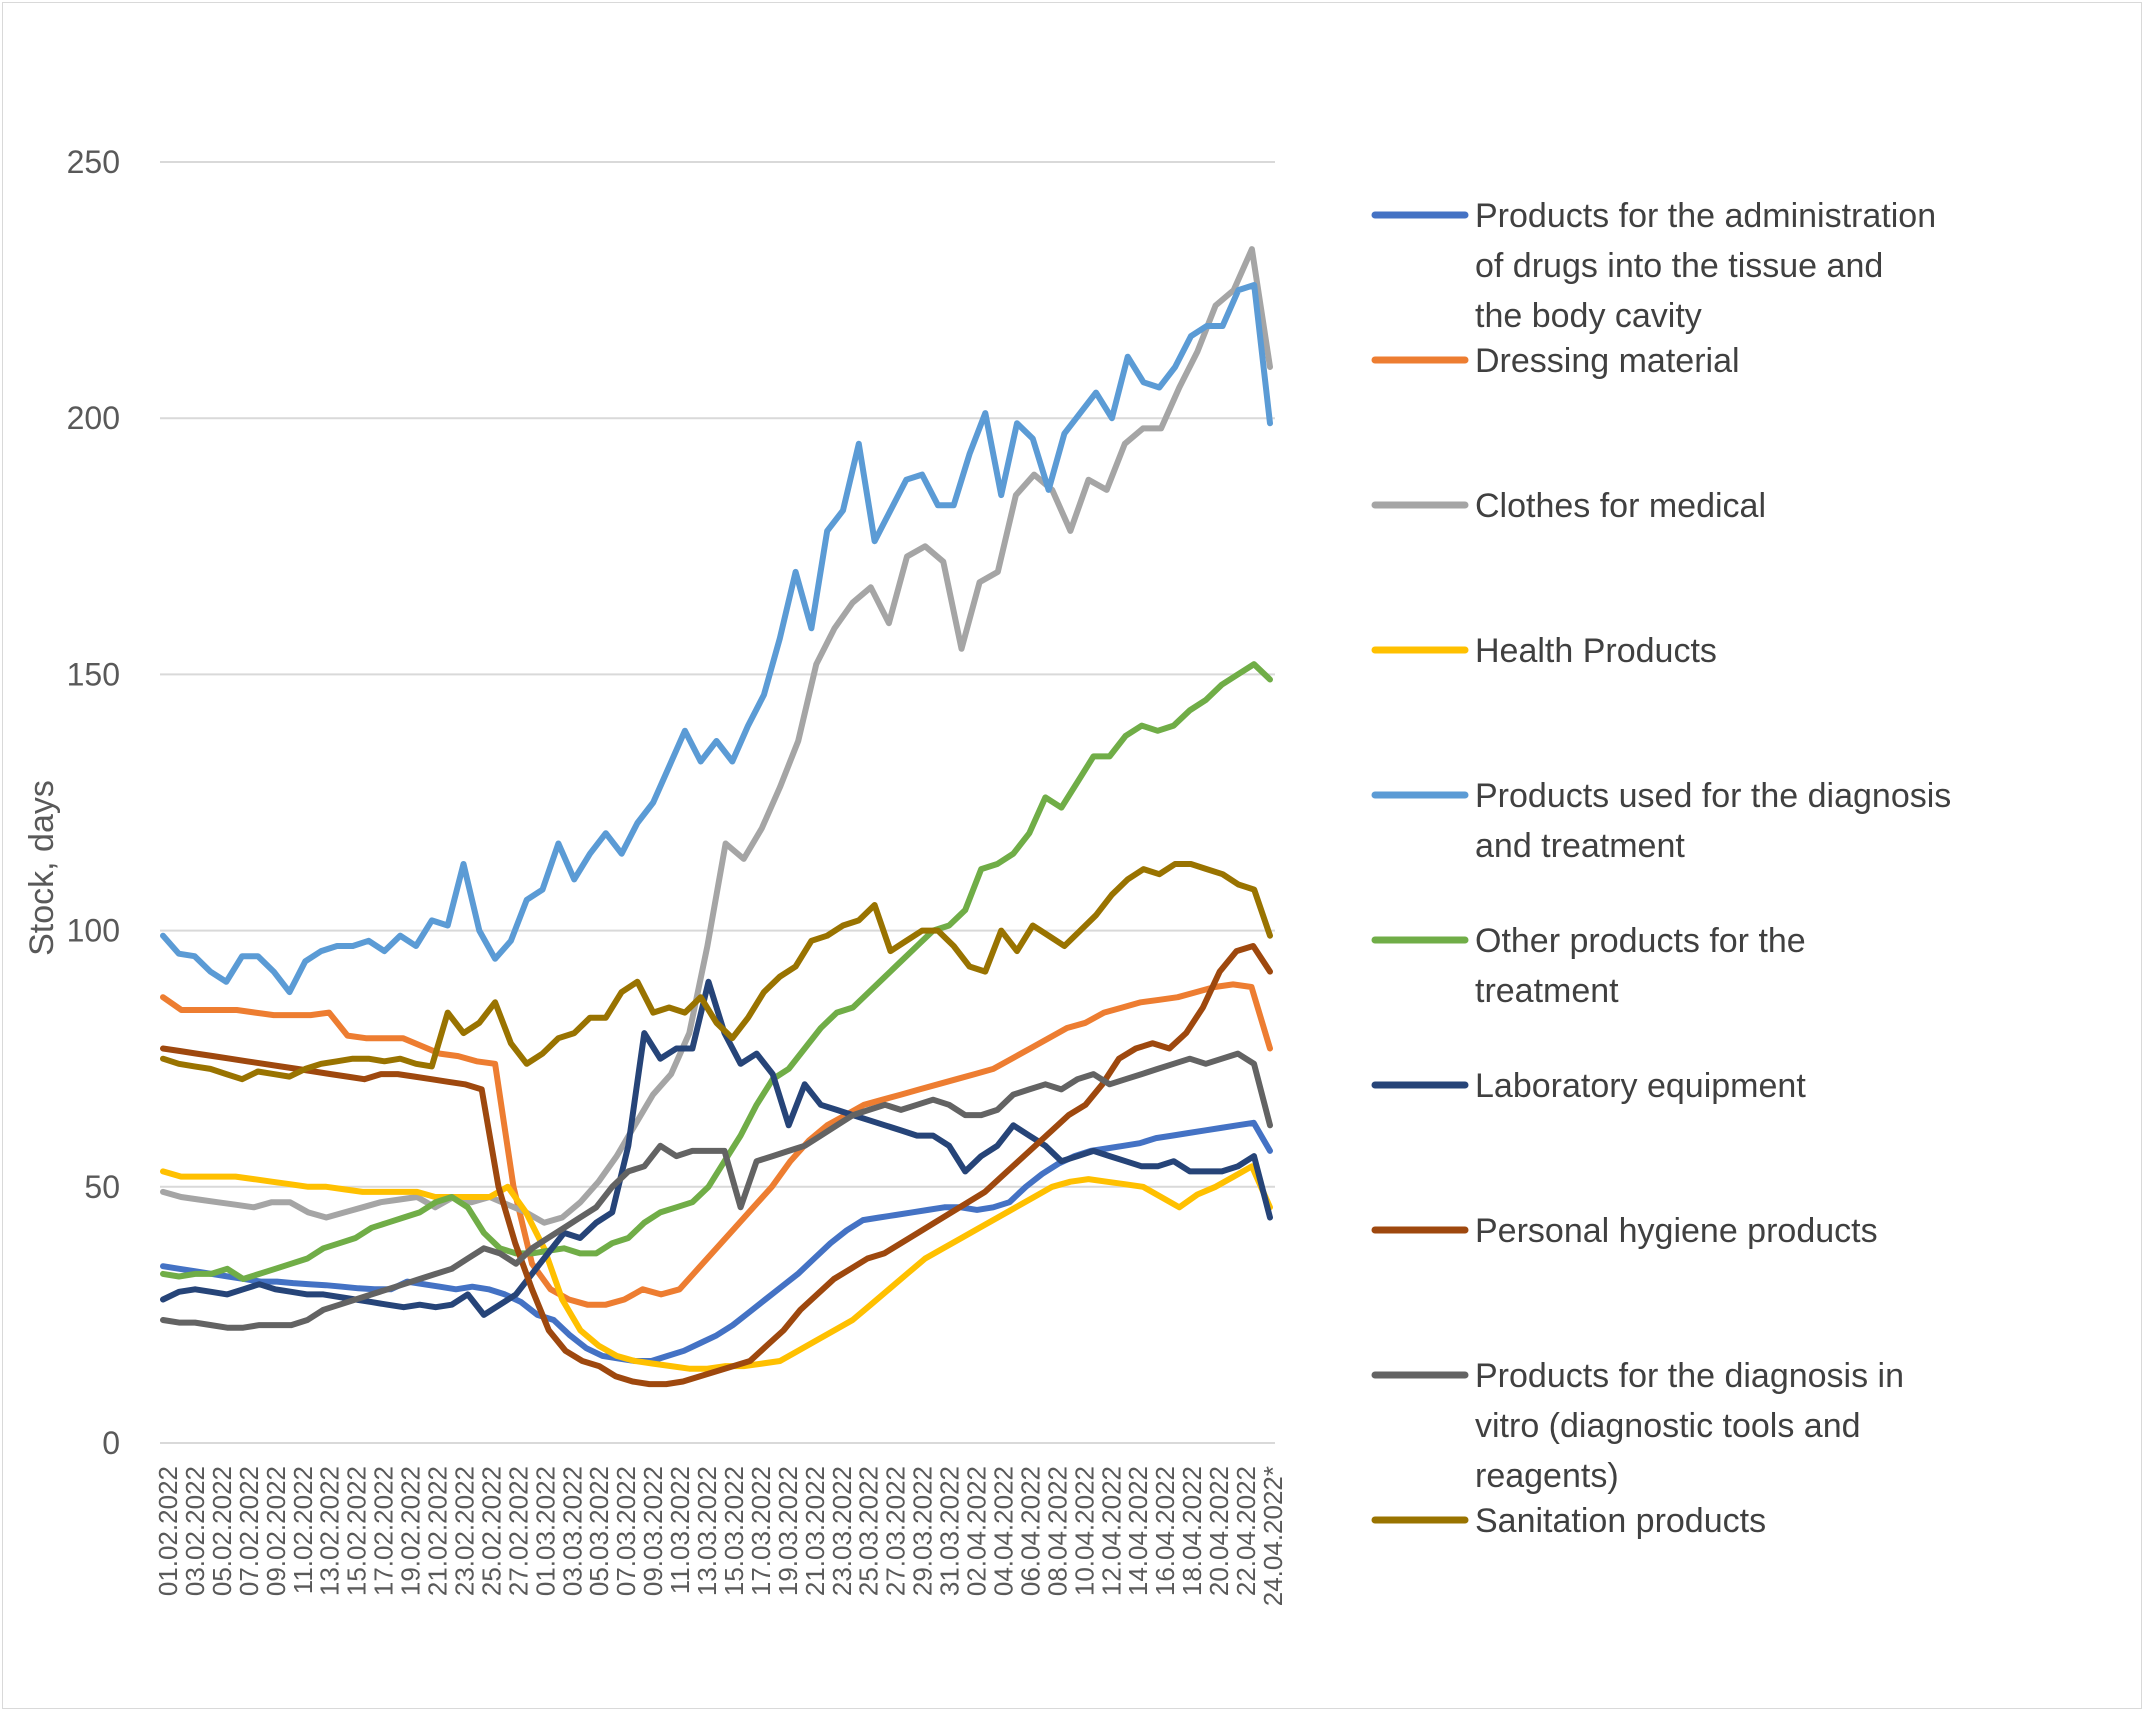 The width and height of the screenshot is (2146, 1713). What do you see at coordinates (1246, 1531) in the screenshot?
I see `x-tick-label: 22.04.2022` at bounding box center [1246, 1531].